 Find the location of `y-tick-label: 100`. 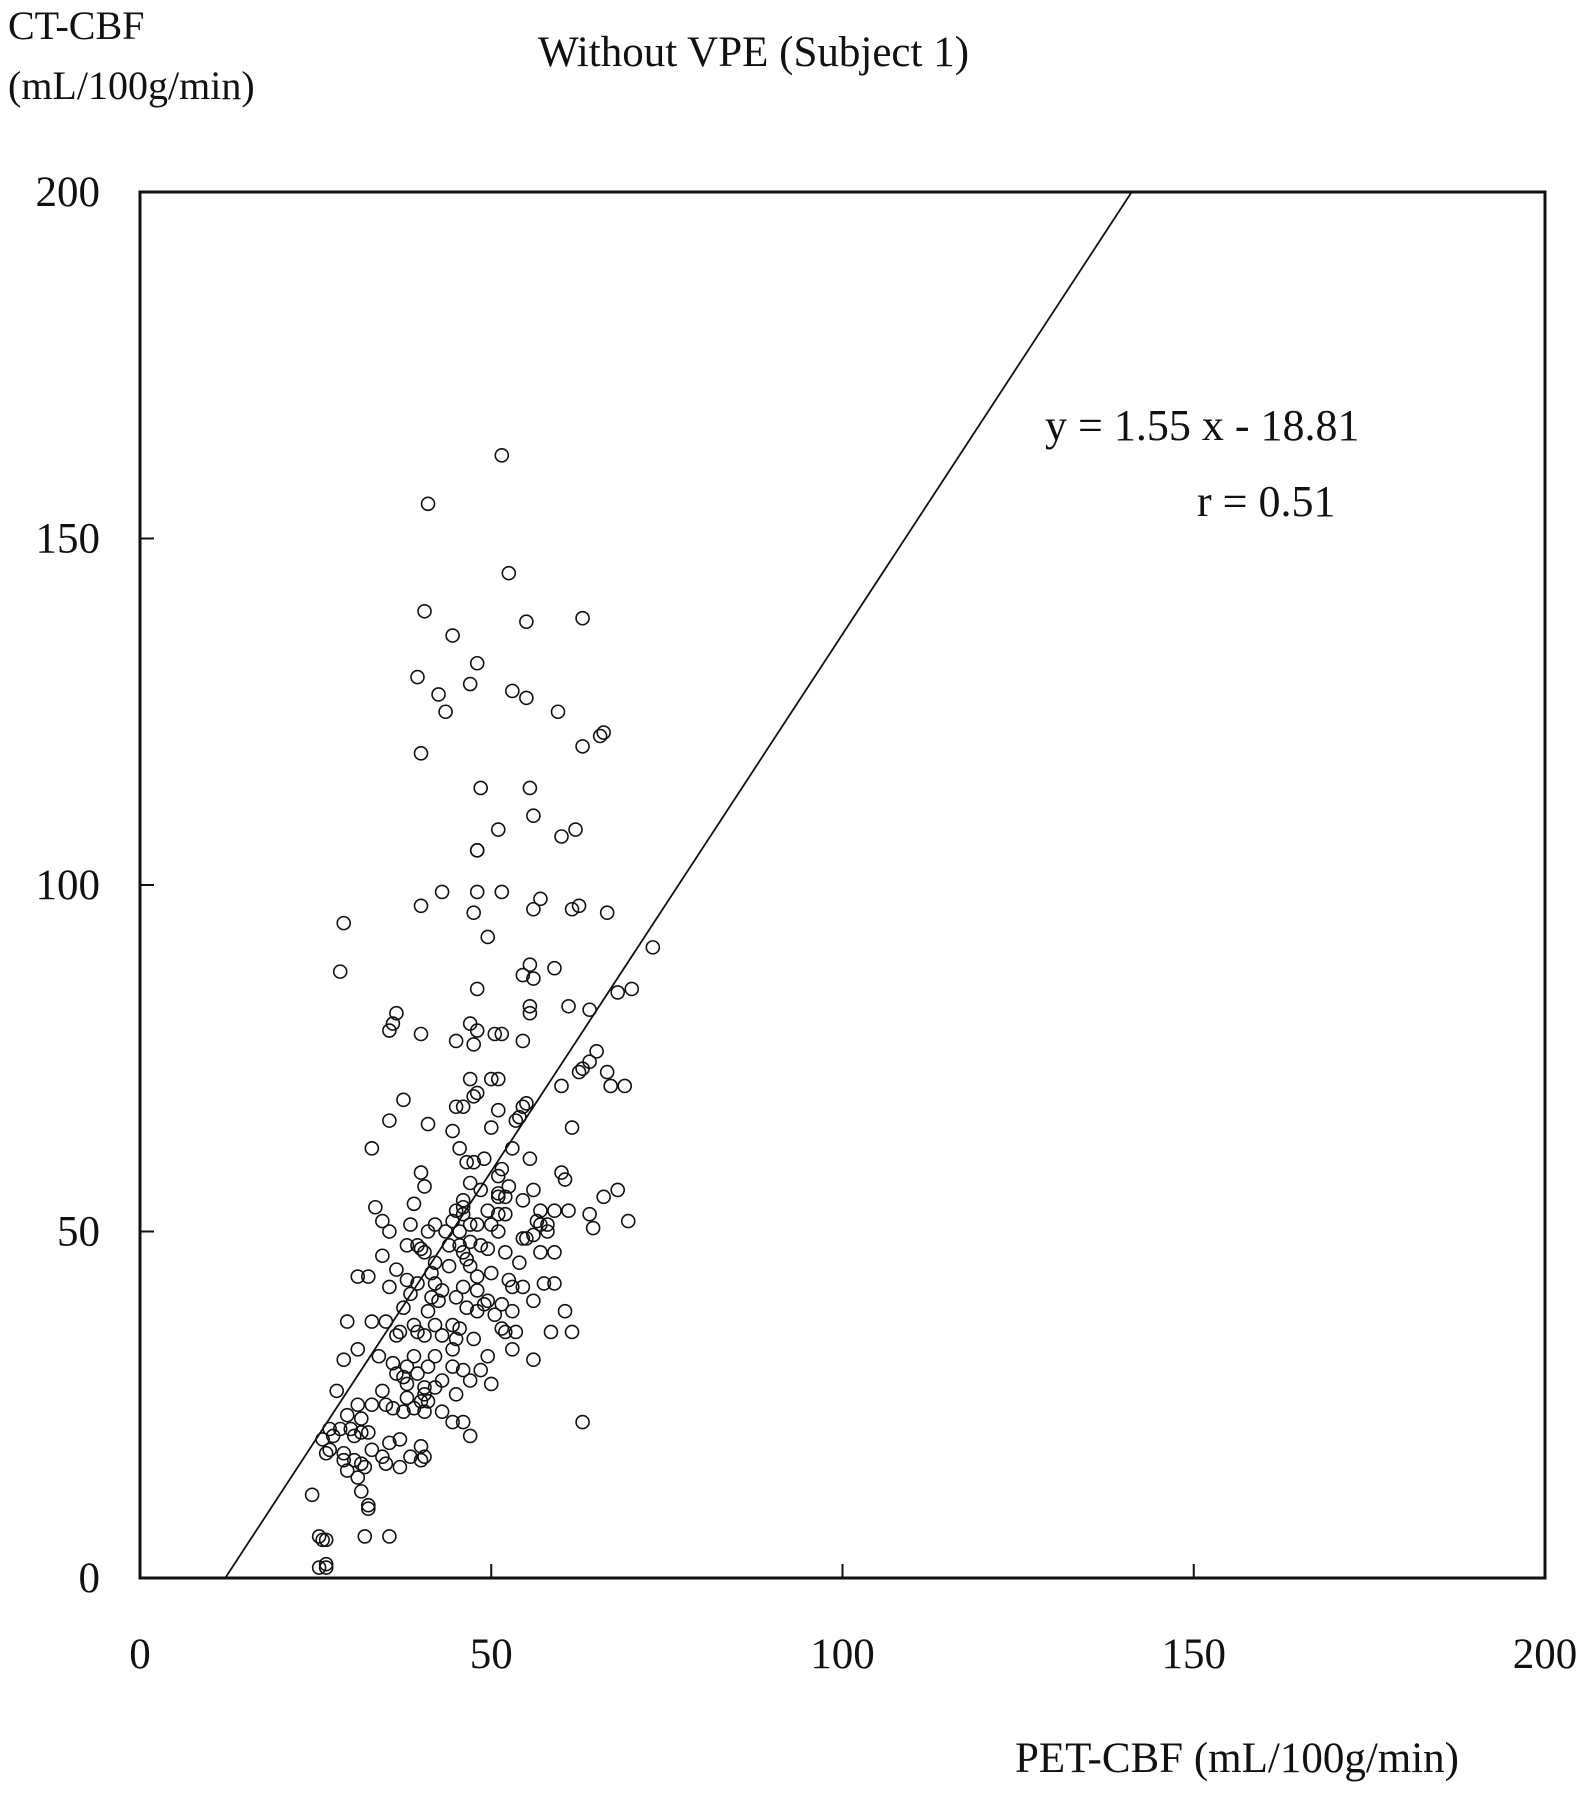

y-tick-label: 100 is located at coordinates (68, 885).